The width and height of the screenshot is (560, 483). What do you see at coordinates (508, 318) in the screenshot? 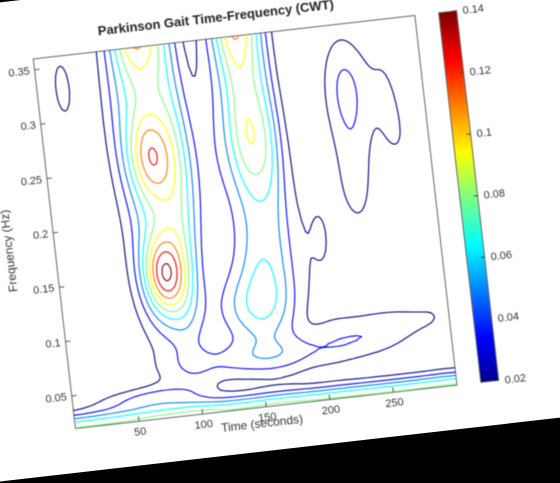
I see `colorbar-tick-label: 0.04` at bounding box center [508, 318].